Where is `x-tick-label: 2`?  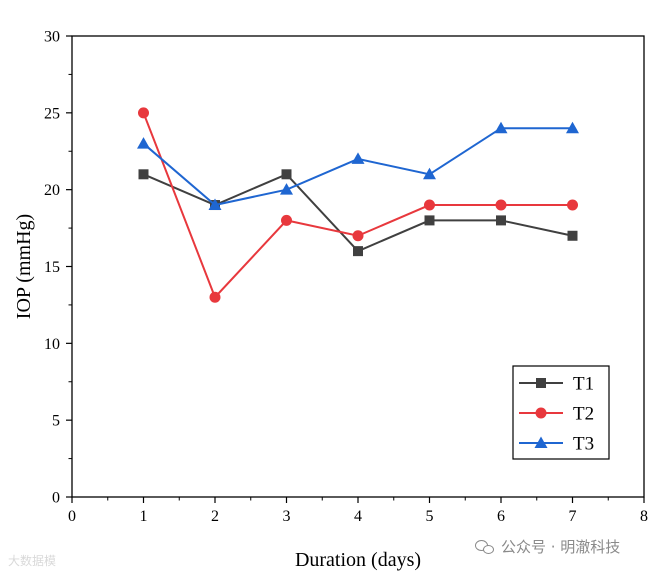 x-tick-label: 2 is located at coordinates (215, 516).